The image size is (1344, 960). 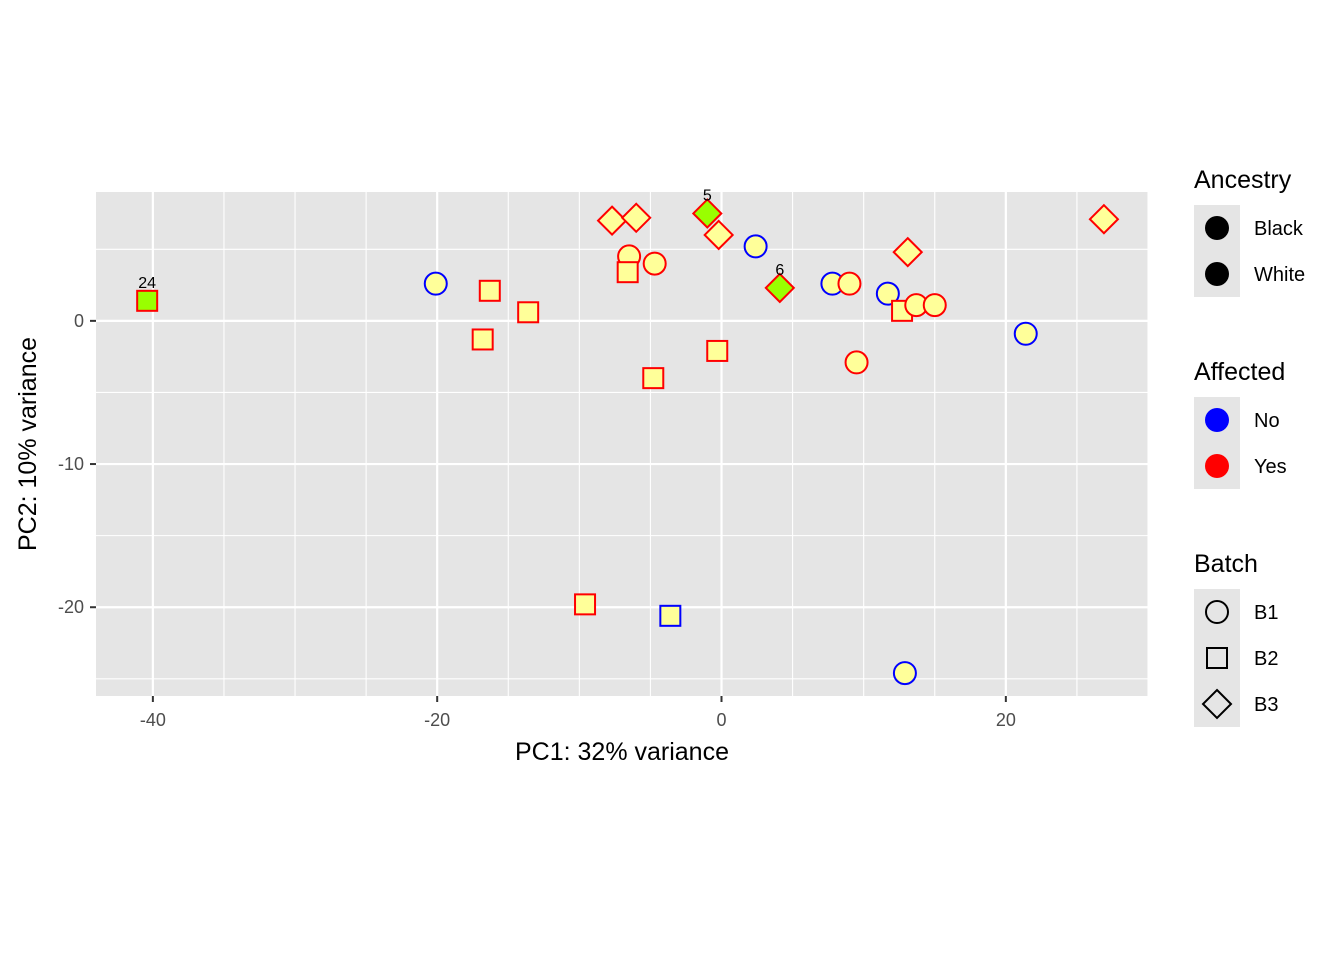 I want to click on y-axis-title: PC2: 10% variance, so click(x=28, y=444).